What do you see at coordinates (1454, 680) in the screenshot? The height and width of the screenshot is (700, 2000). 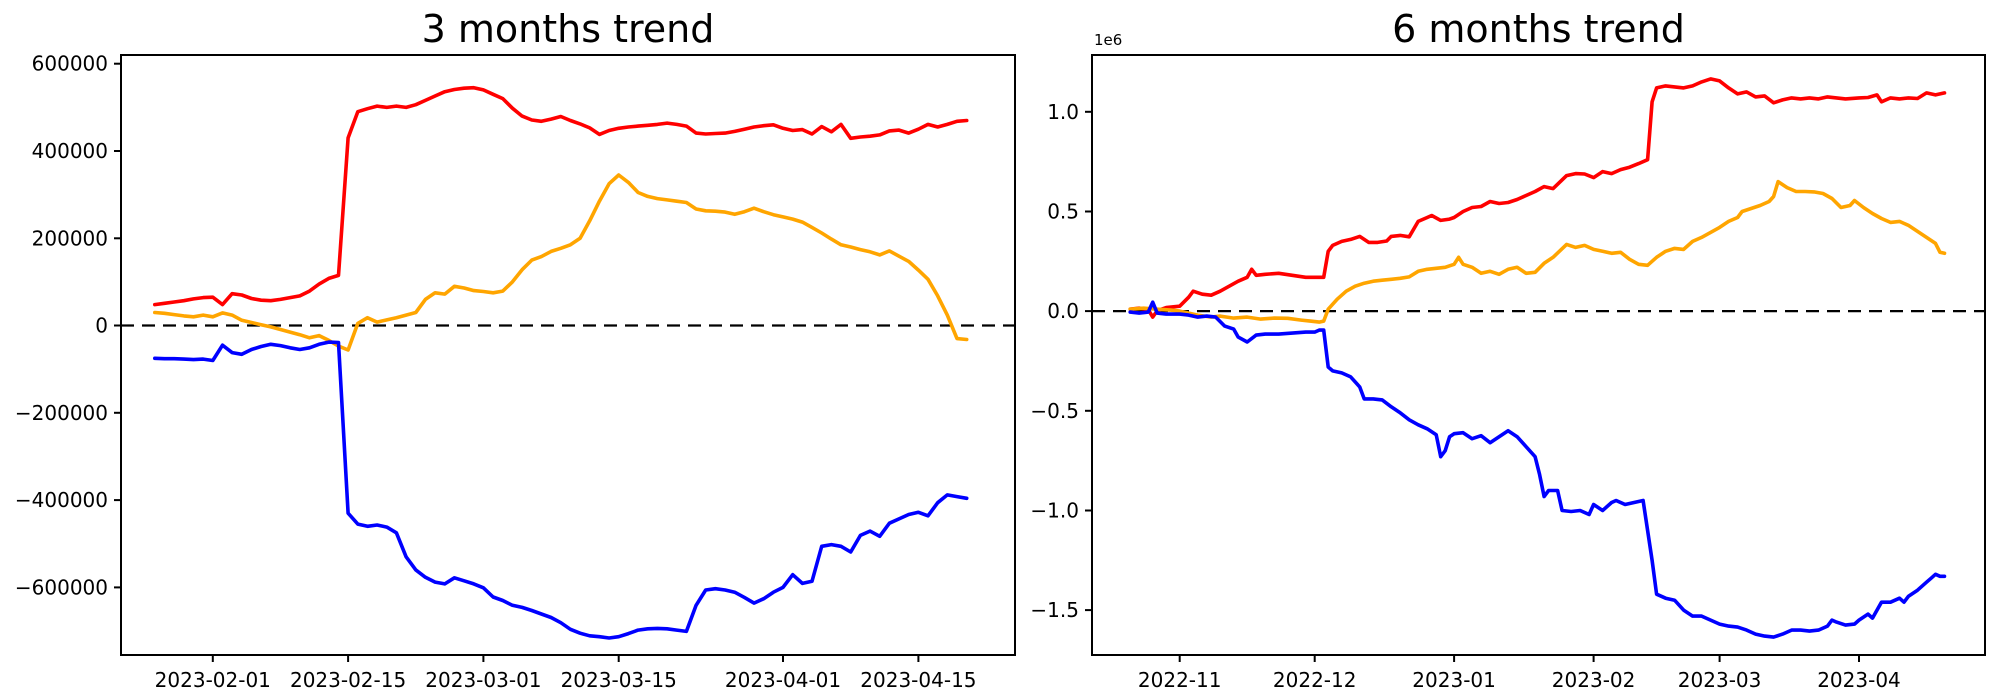 I see `x-tick-label-six-months: 2023-01` at bounding box center [1454, 680].